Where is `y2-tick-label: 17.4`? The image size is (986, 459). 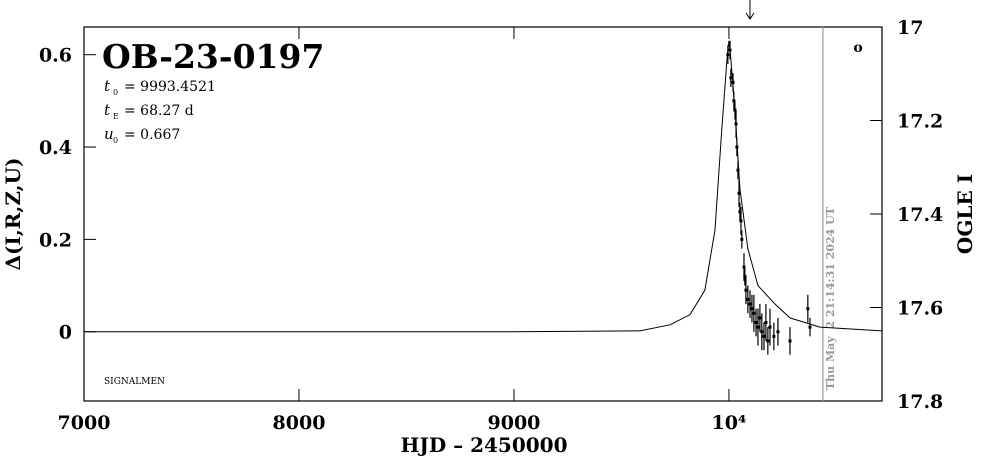
y2-tick-label: 17.4 is located at coordinates (920, 215).